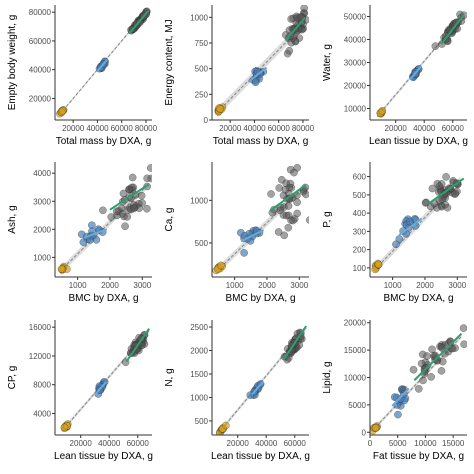  I want to click on y-tick-label: 40000, so click(355, 40).